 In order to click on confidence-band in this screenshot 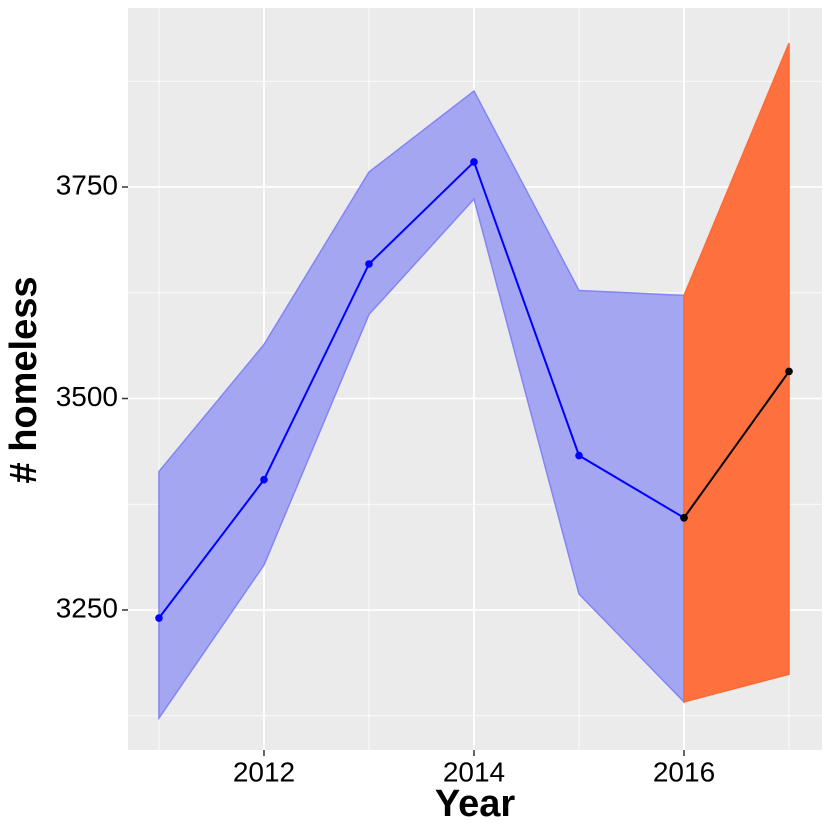, I will do `click(736, 372)`.